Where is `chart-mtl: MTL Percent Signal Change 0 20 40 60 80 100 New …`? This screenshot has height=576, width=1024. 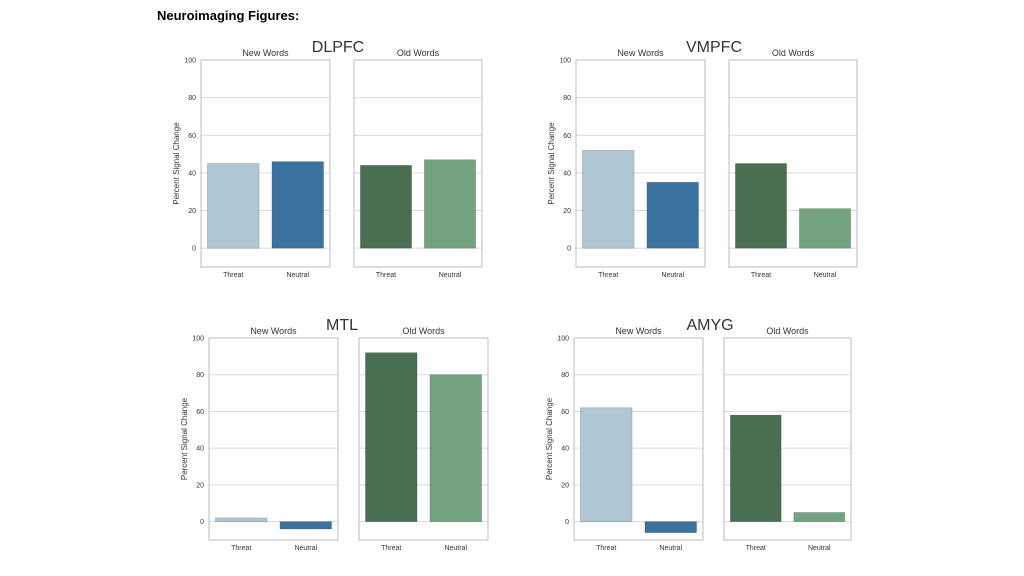 chart-mtl: MTL Percent Signal Change 0 20 40 60 80 100 New … is located at coordinates (334, 434).